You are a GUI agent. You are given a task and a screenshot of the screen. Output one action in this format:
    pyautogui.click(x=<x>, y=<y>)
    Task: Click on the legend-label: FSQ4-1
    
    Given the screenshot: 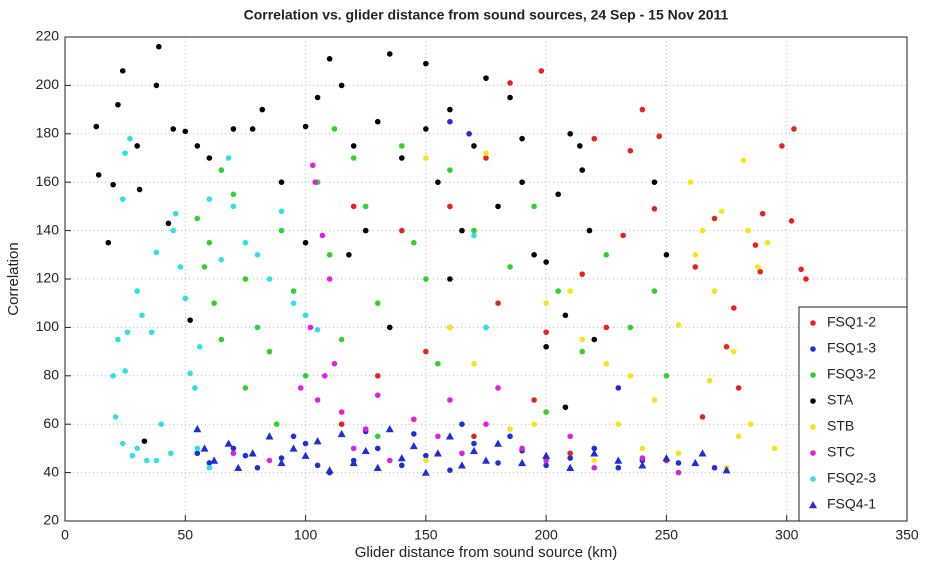 What is the action you would take?
    pyautogui.click(x=851, y=504)
    